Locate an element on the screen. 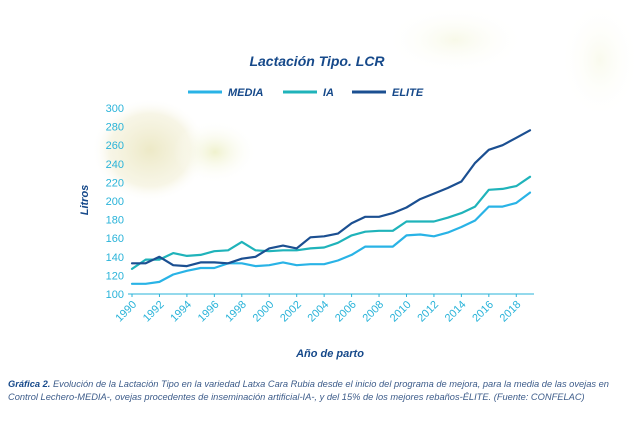  x-tick-label: 2002 is located at coordinates (291, 312).